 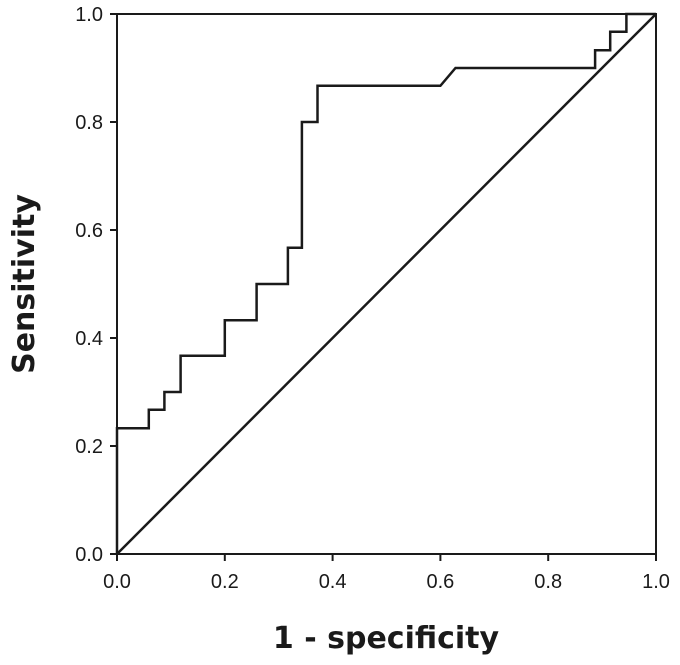 What do you see at coordinates (89, 339) in the screenshot?
I see `y-tick-label: 0.4` at bounding box center [89, 339].